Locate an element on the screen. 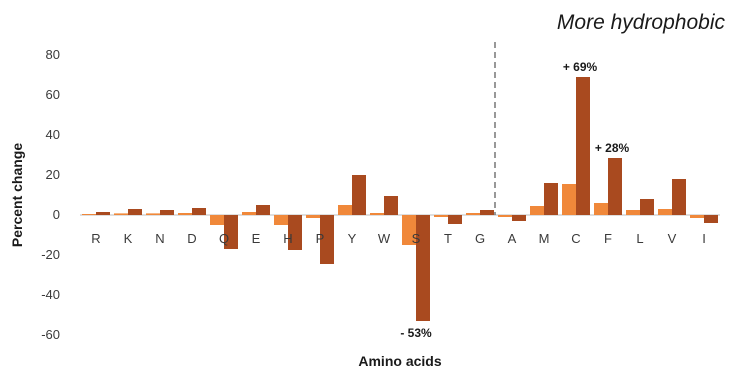 The image size is (729, 375). category-label-Y: Y is located at coordinates (352, 238).